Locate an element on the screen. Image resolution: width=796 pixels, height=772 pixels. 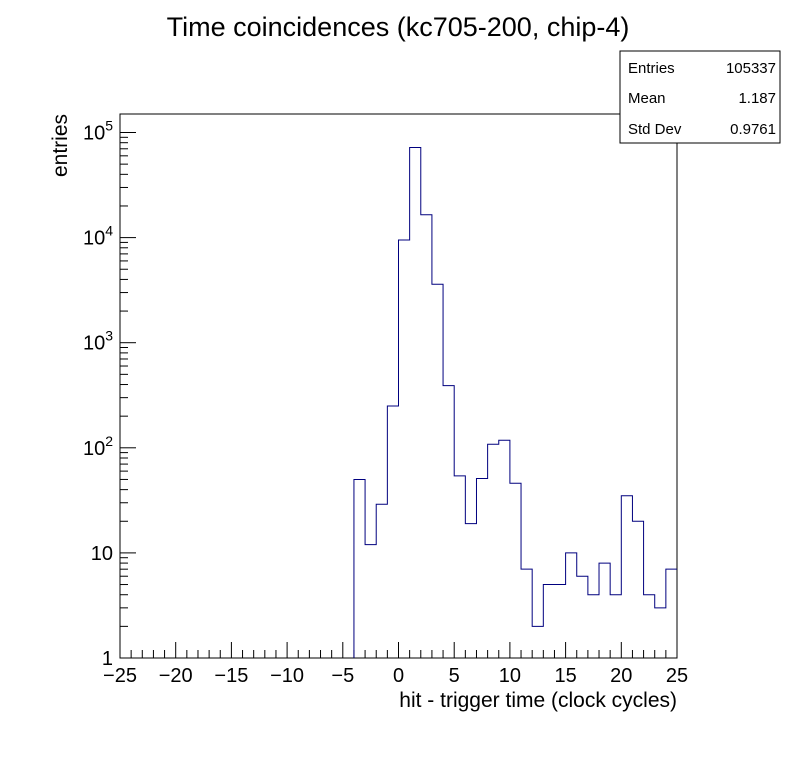
x-axis-tick-labels: −25 −20 −15 −10 −5 0 5 10 15 20 25 is located at coordinates (395, 676).